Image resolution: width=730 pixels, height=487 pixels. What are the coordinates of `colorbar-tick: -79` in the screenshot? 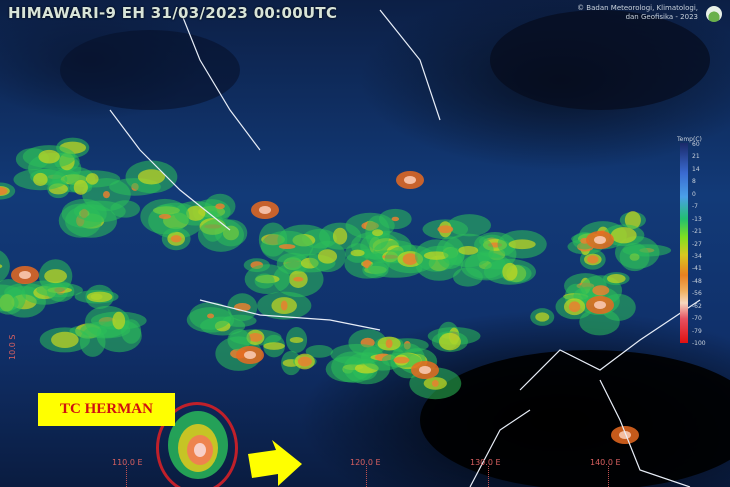 It's located at (697, 331).